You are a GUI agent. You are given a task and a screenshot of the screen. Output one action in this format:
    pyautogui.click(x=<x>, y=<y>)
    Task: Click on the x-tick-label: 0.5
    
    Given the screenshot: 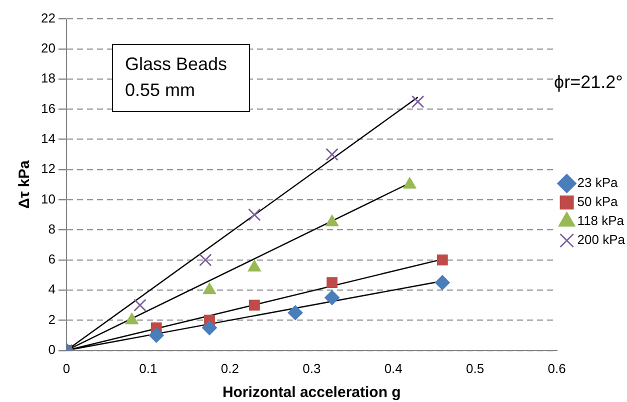 What is the action you would take?
    pyautogui.click(x=475, y=368)
    